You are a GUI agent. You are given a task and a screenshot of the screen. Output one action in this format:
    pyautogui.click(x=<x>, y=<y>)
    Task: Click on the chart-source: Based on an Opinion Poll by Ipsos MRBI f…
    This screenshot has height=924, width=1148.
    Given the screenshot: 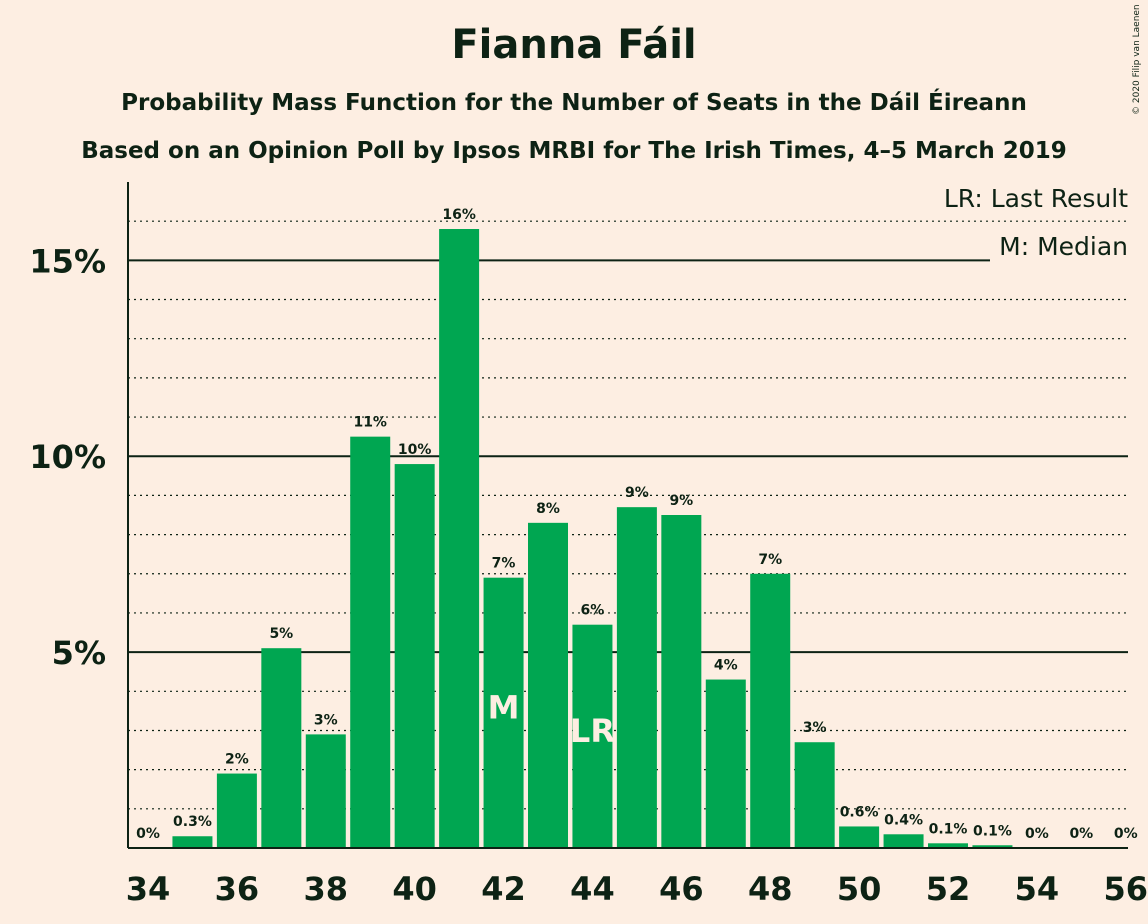 What is the action you would take?
    pyautogui.click(x=574, y=151)
    